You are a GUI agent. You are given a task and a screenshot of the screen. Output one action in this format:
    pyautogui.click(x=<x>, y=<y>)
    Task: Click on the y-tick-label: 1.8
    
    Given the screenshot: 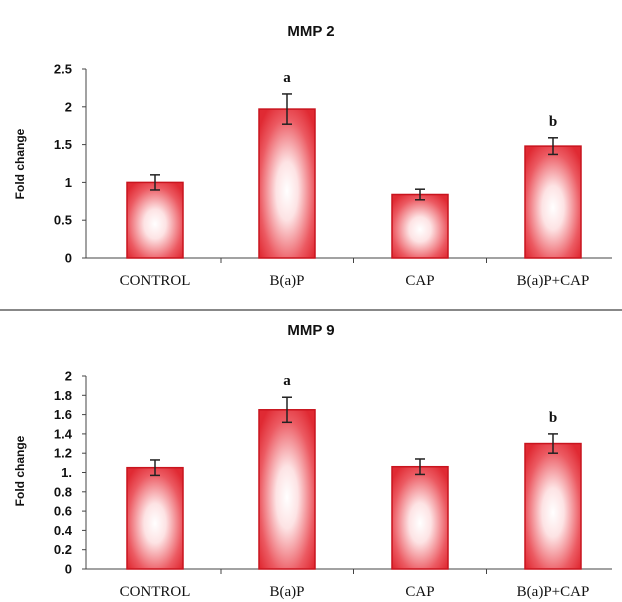 What is the action you would take?
    pyautogui.click(x=63, y=395)
    